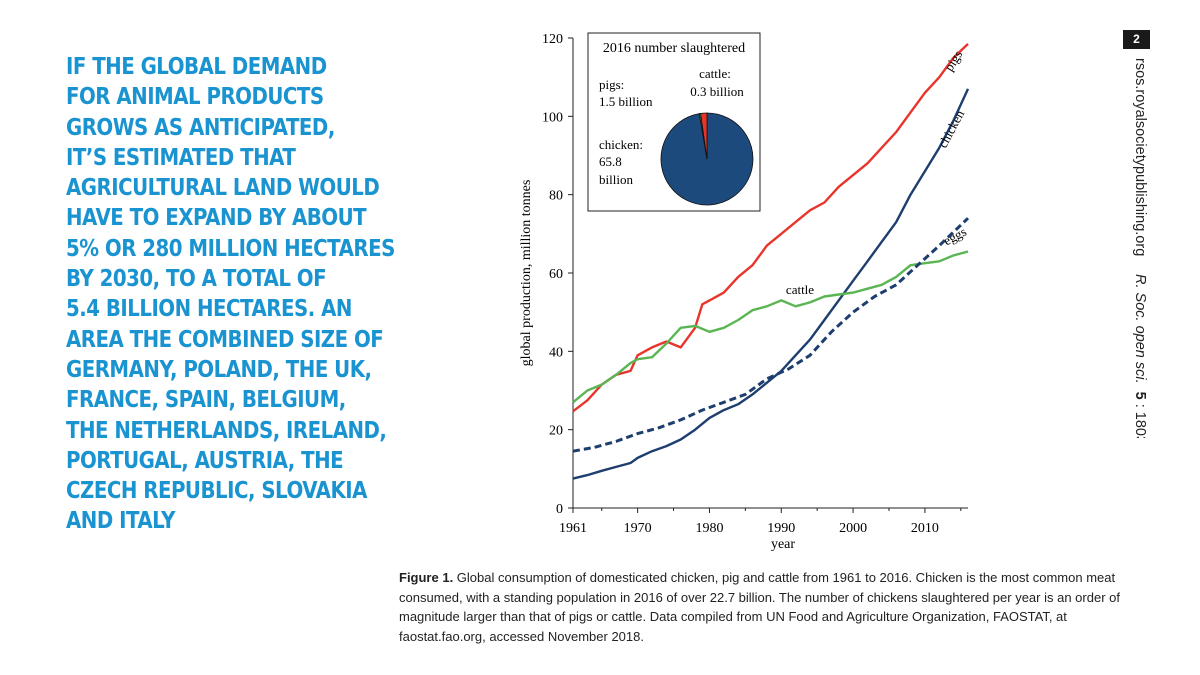  Describe the element at coordinates (526, 273) in the screenshot. I see `y-axis-label: global production, million tonnes` at that location.